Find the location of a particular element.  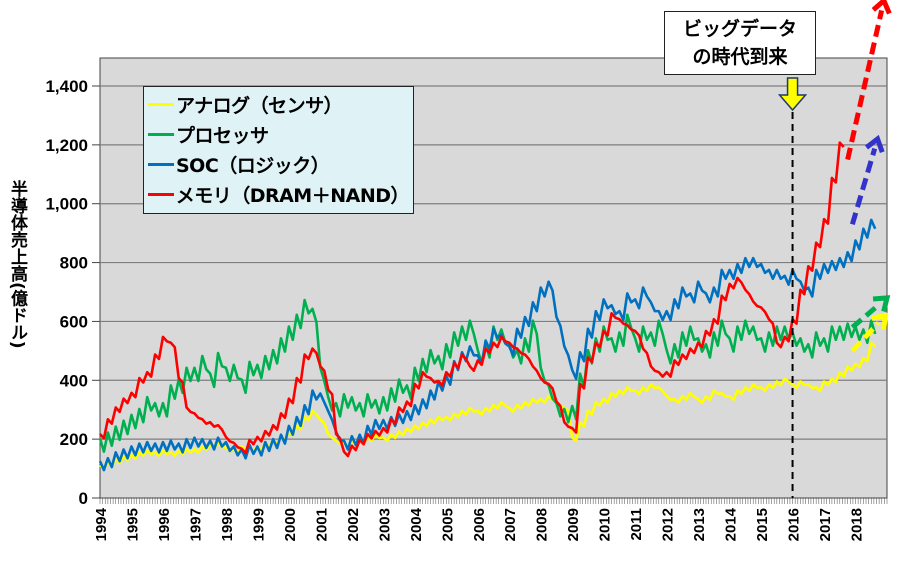

legend-item-processor: プロセッサ is located at coordinates (278, 134).